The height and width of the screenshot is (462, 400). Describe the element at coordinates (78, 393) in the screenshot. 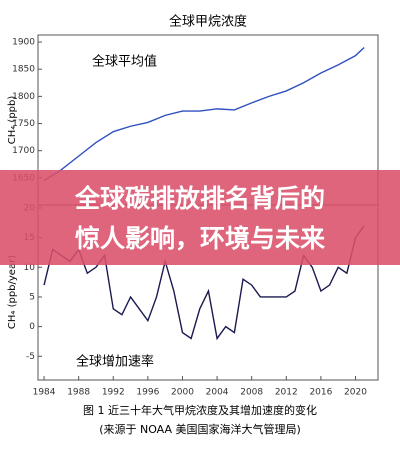

I see `x-tick-label: 1988` at that location.